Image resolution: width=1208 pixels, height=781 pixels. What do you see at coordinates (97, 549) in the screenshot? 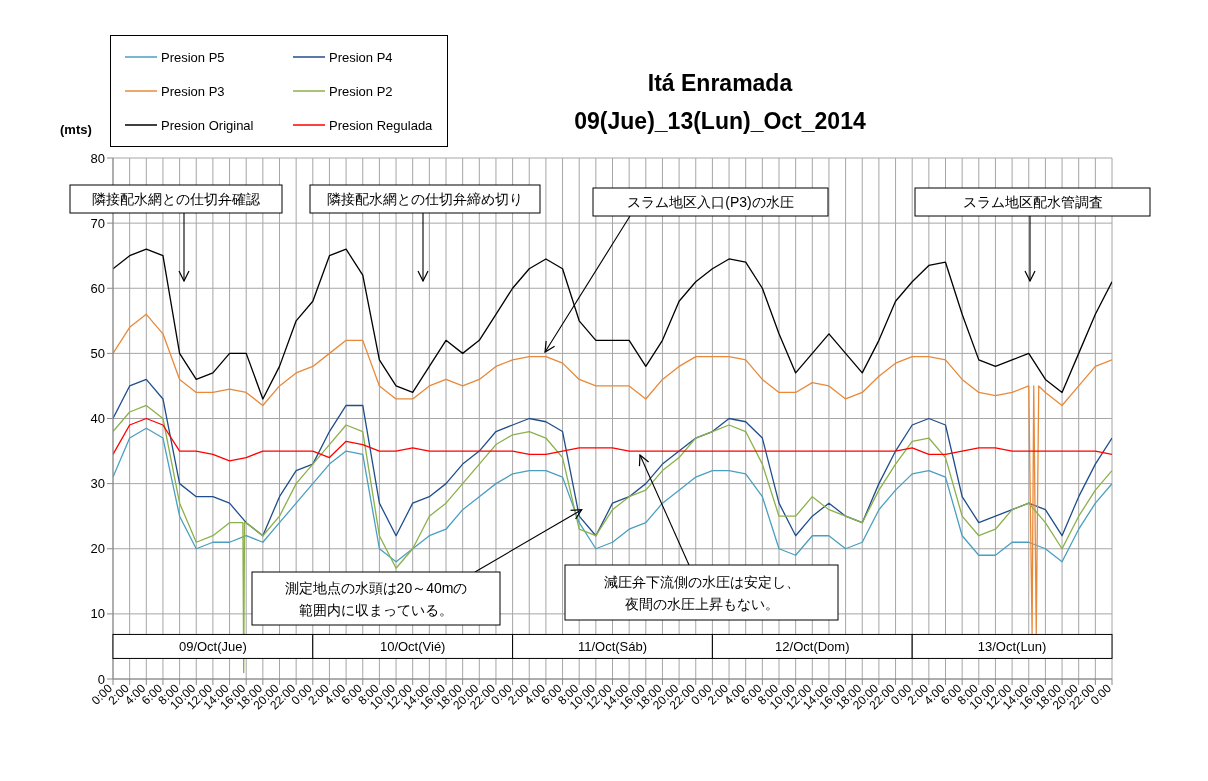
I see `y-tick-label: 20` at bounding box center [97, 549].